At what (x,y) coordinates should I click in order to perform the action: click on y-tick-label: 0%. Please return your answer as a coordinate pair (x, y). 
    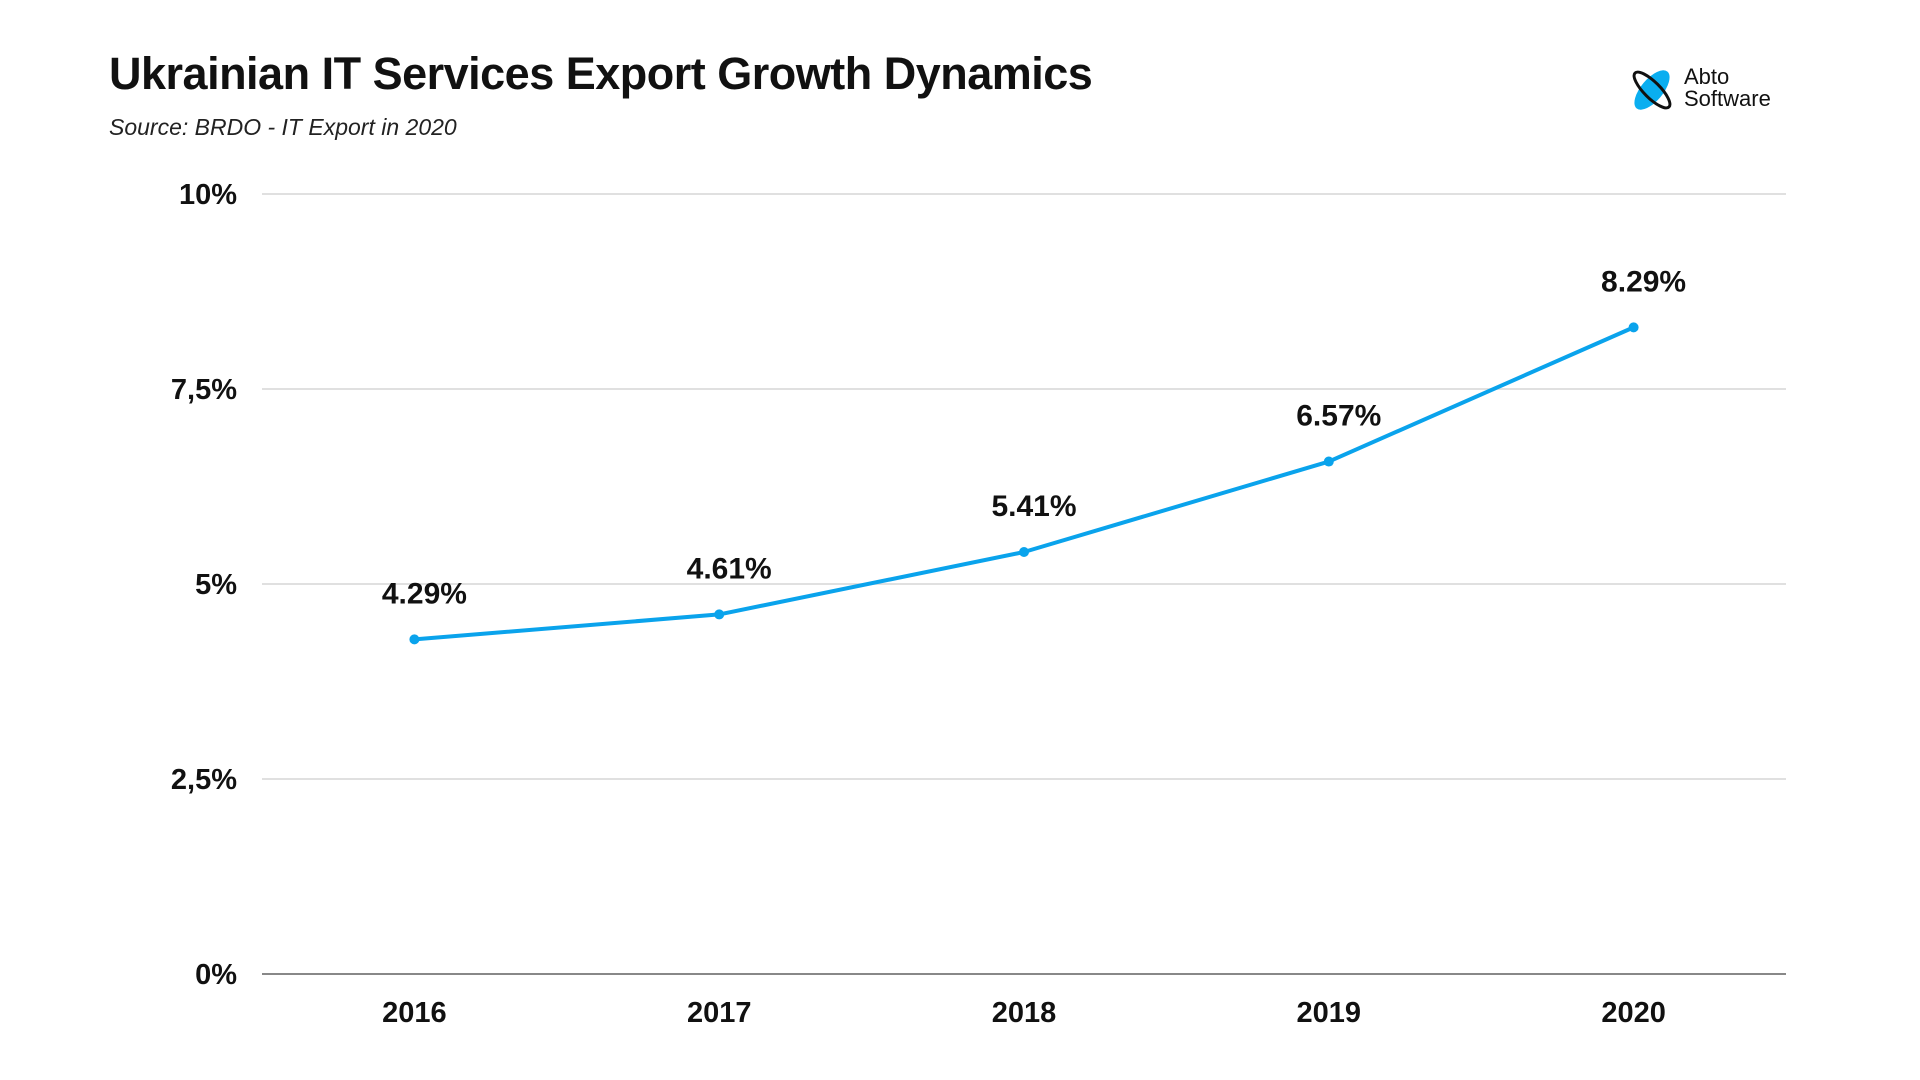
    Looking at the image, I should click on (216, 975).